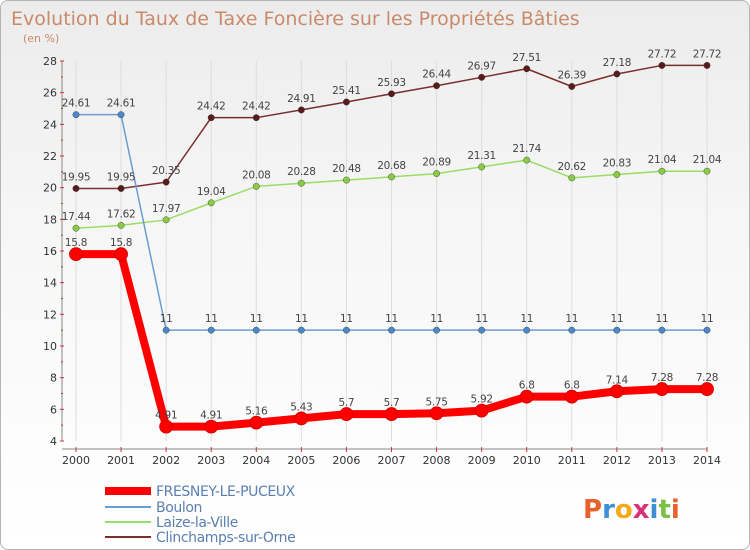  What do you see at coordinates (166, 460) in the screenshot?
I see `x-tick-label: 2002` at bounding box center [166, 460].